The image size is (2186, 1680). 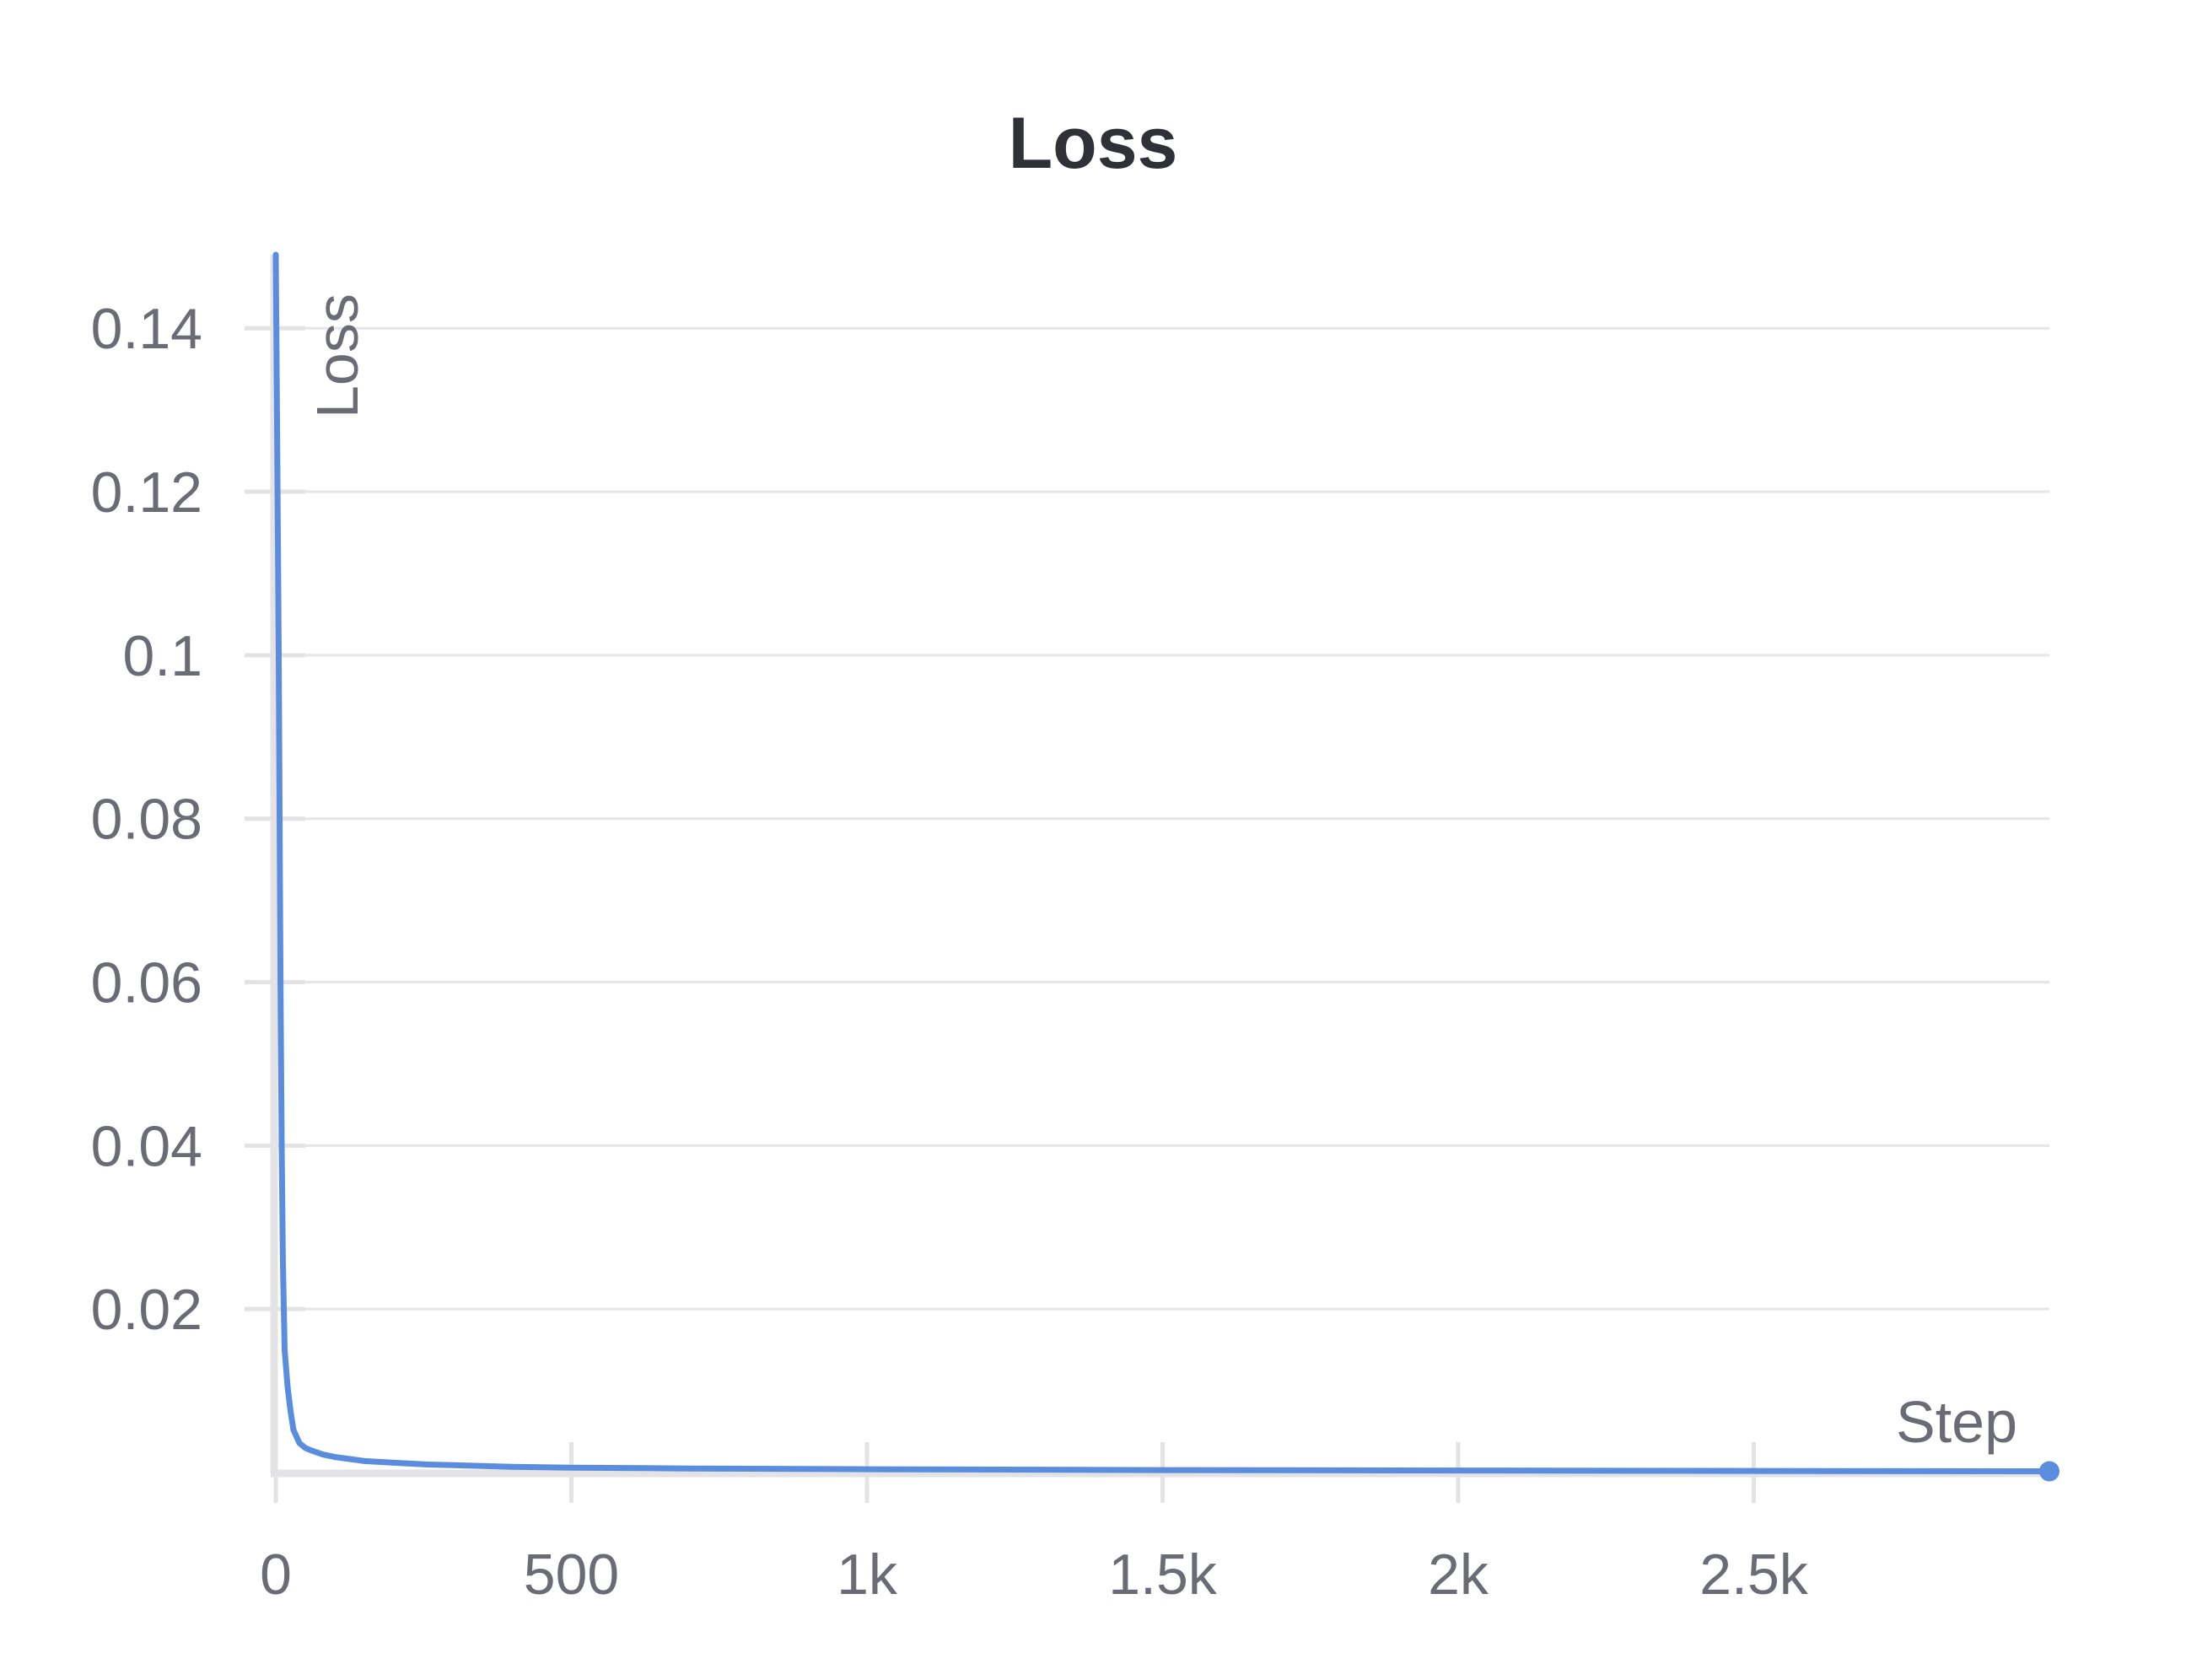 What do you see at coordinates (571, 1575) in the screenshot?
I see `x-tick-label: 500` at bounding box center [571, 1575].